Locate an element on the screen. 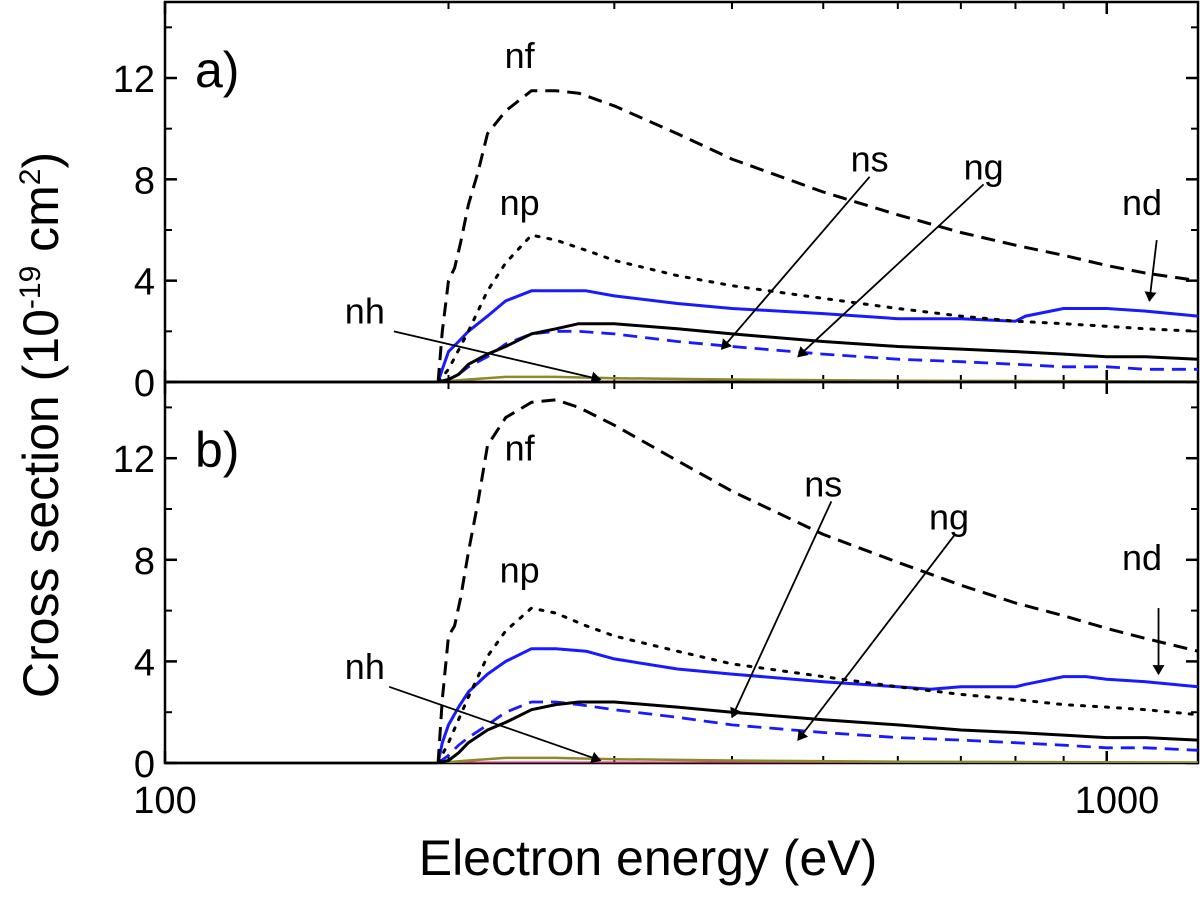 The width and height of the screenshot is (1200, 901). y-axis-title-exponent: -19 is located at coordinates (30, 287).